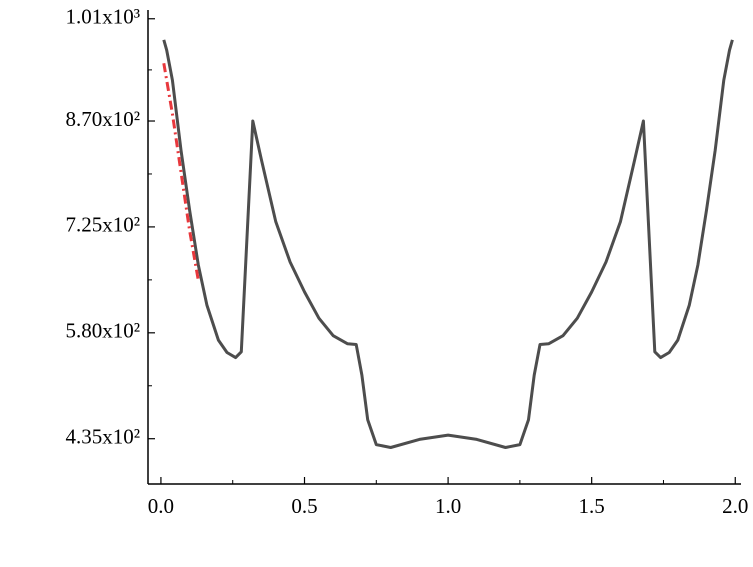 The image size is (753, 567). I want to click on x-tick-label: 1.5, so click(592, 506).